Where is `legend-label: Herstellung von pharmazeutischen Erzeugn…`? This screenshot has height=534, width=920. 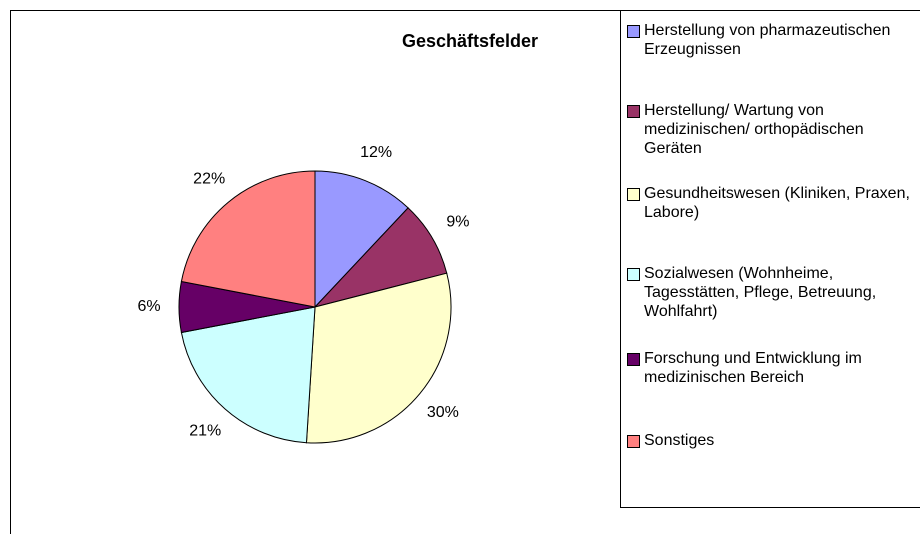 legend-label: Herstellung von pharmazeutischen Erzeugn… is located at coordinates (767, 40).